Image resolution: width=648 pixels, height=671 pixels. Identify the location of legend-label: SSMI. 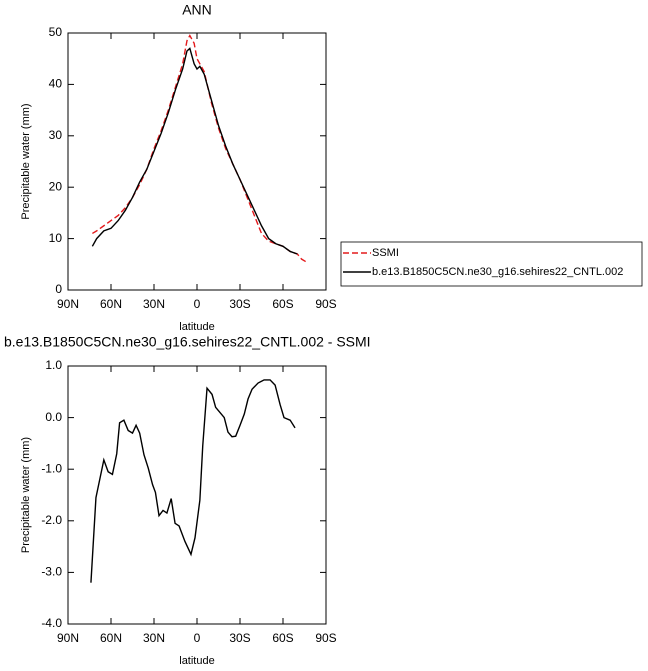
(385, 253).